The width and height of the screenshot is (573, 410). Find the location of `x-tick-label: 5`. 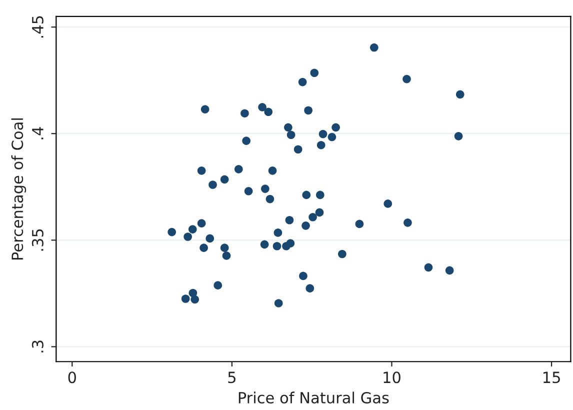

x-tick-label: 5 is located at coordinates (232, 378).